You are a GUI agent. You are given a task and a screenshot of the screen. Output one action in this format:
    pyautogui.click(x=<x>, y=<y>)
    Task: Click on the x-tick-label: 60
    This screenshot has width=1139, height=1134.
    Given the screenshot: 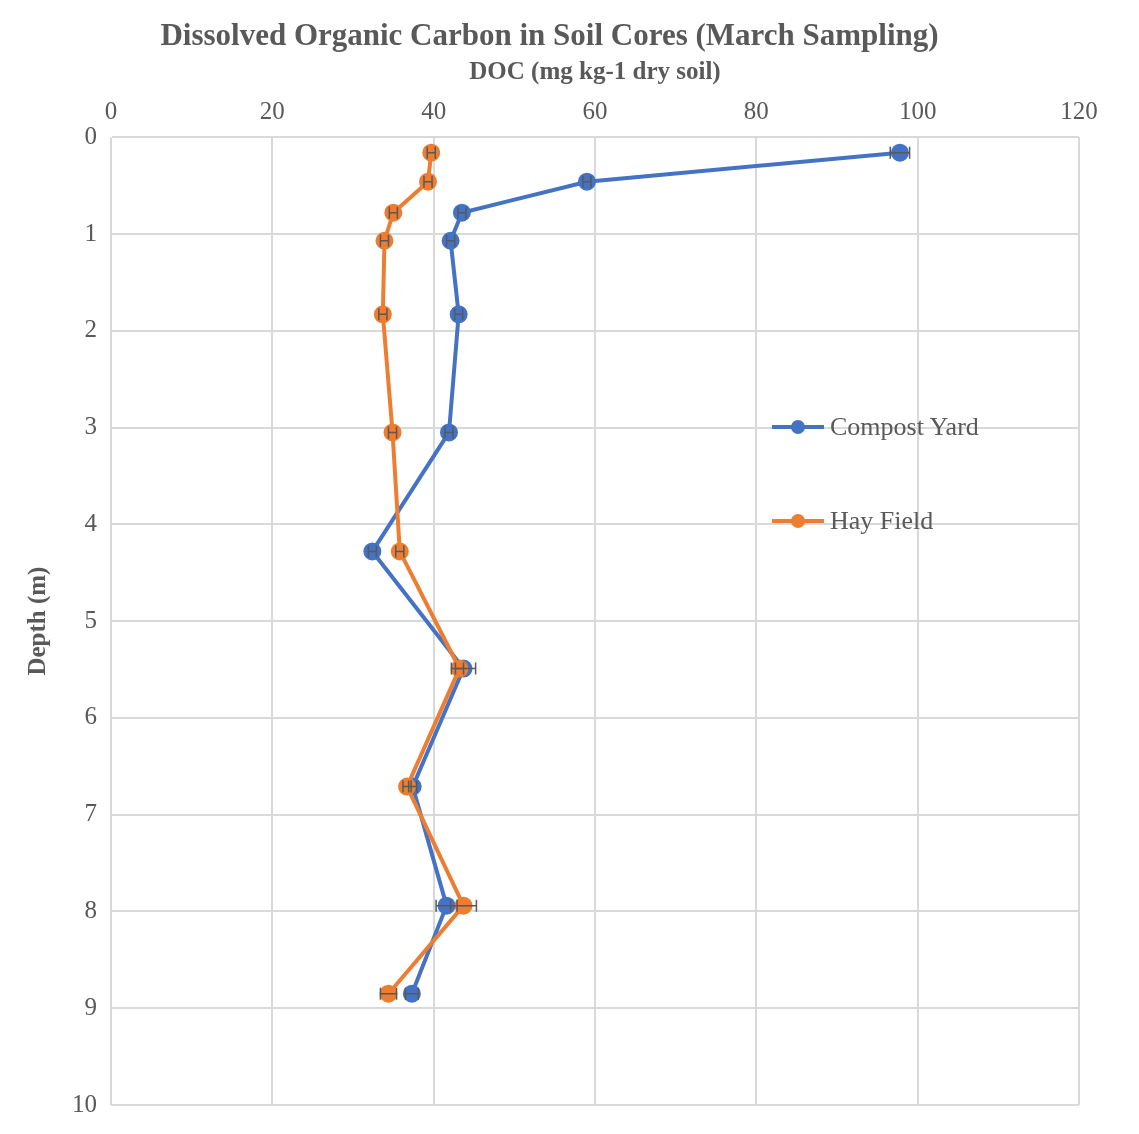 What is the action you would take?
    pyautogui.click(x=595, y=110)
    